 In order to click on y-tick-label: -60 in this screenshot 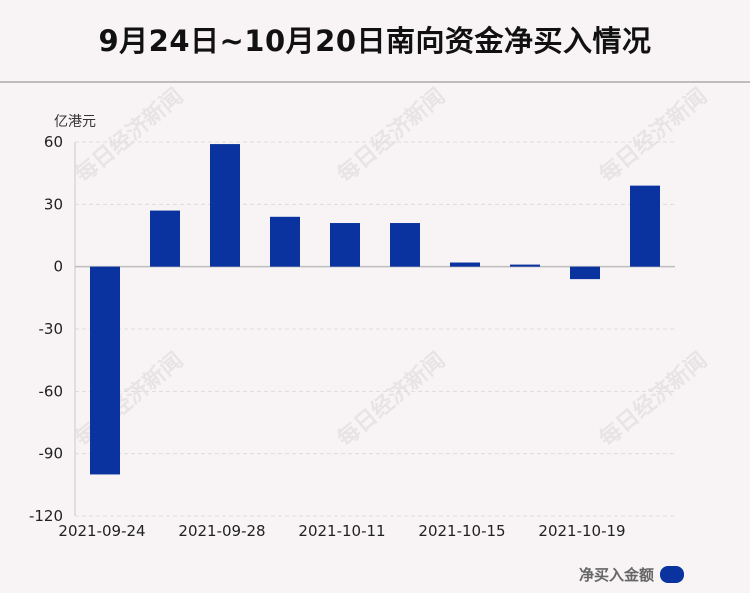, I will do `click(51, 391)`.